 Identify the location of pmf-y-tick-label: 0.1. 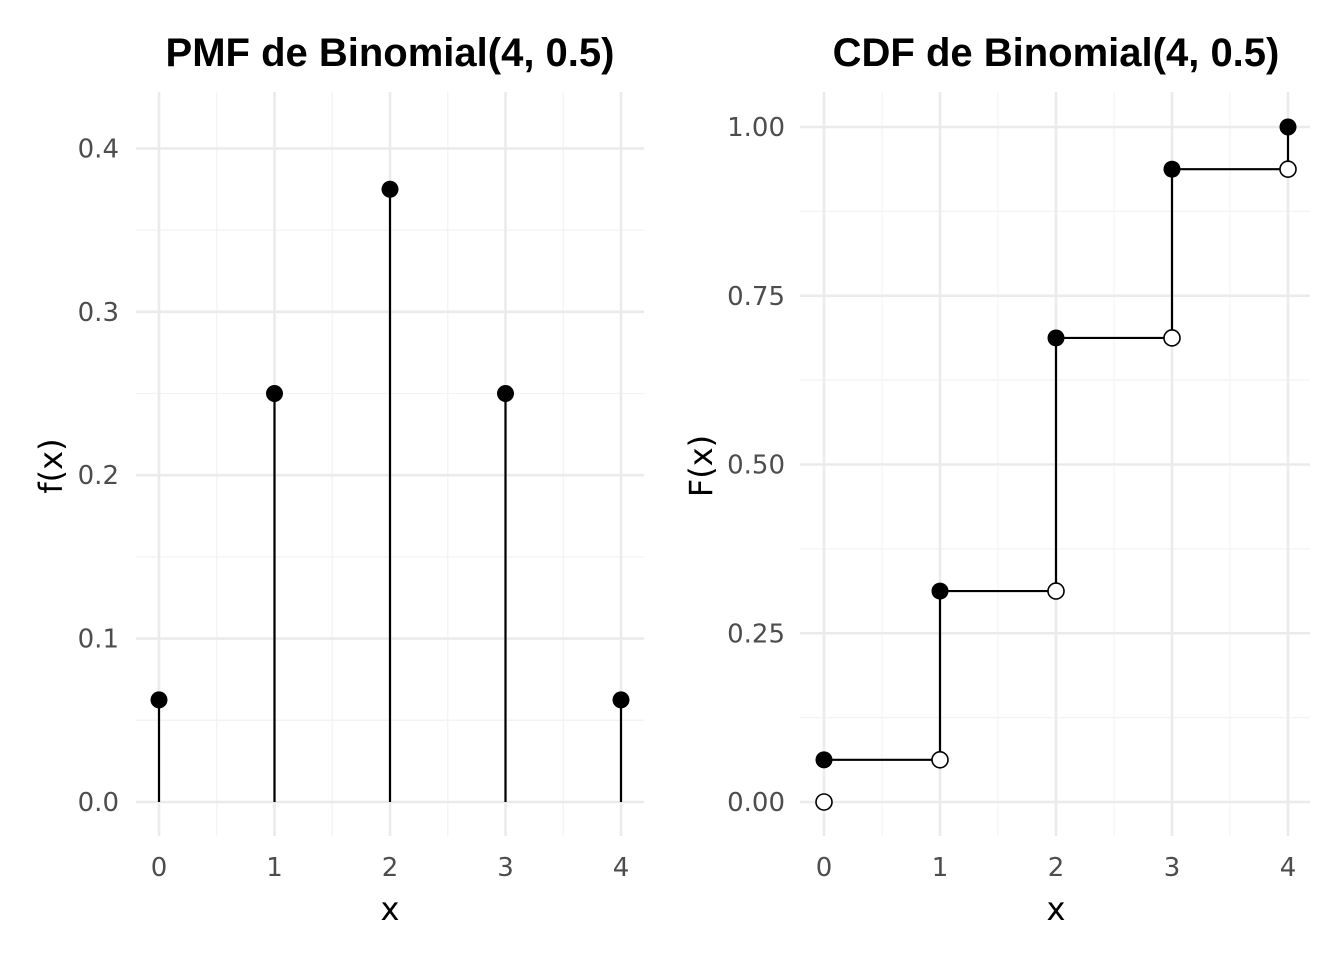
(98, 640).